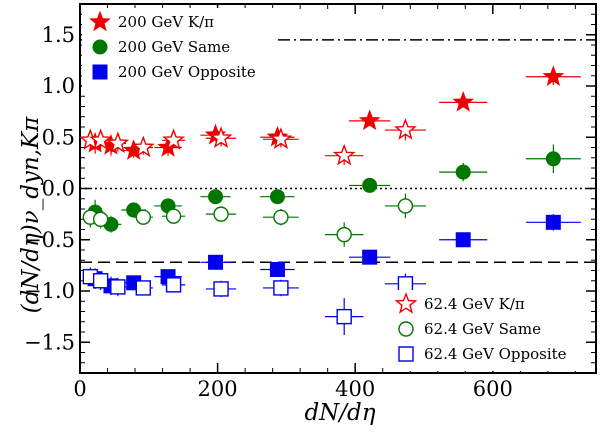 Image resolution: width=600 pixels, height=435 pixels. Describe the element at coordinates (58, 189) in the screenshot. I see `y-tick-label: 0.0` at that location.